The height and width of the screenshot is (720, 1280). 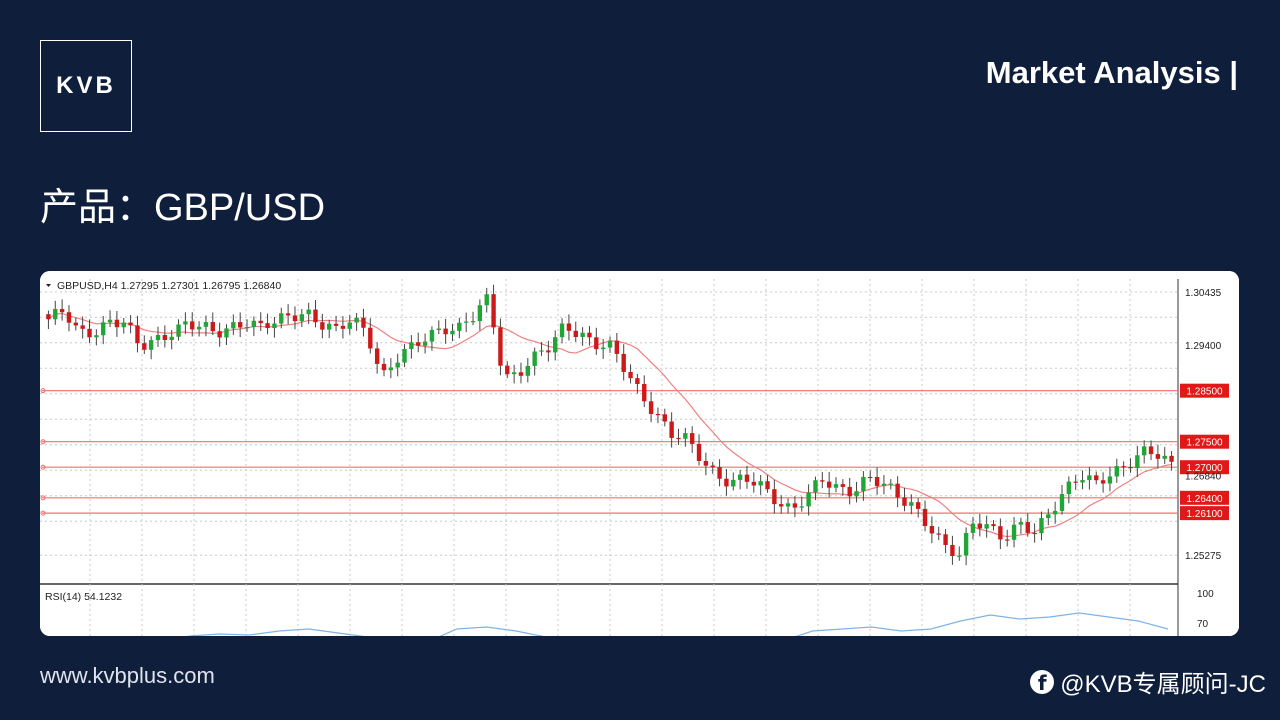 I want to click on dropdown-triangle-icon, so click(x=48, y=285).